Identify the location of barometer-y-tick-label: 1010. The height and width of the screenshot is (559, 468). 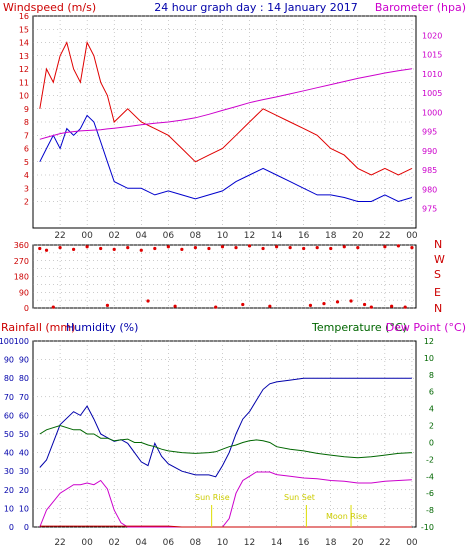
(432, 74).